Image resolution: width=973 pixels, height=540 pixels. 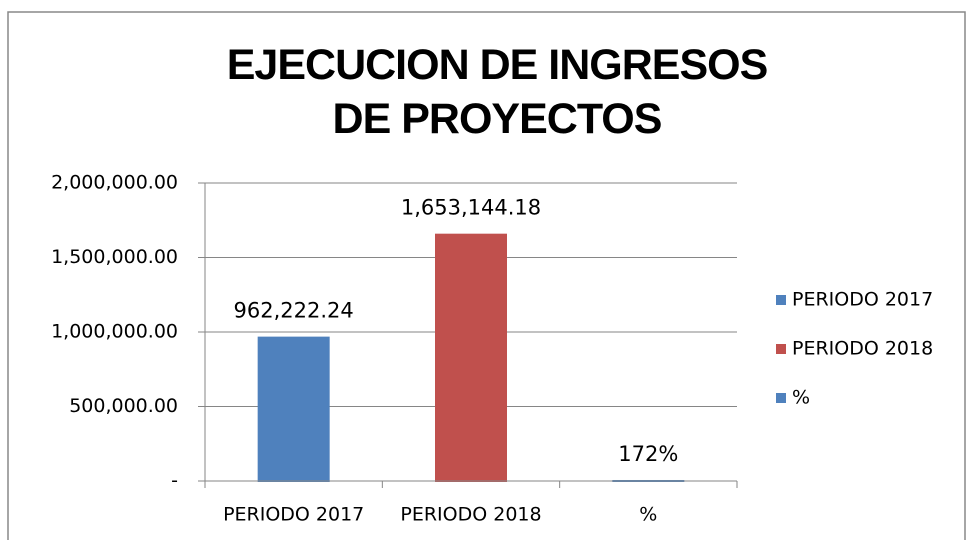 I want to click on y-tick-label: 1,000,000.00, so click(x=114, y=332).